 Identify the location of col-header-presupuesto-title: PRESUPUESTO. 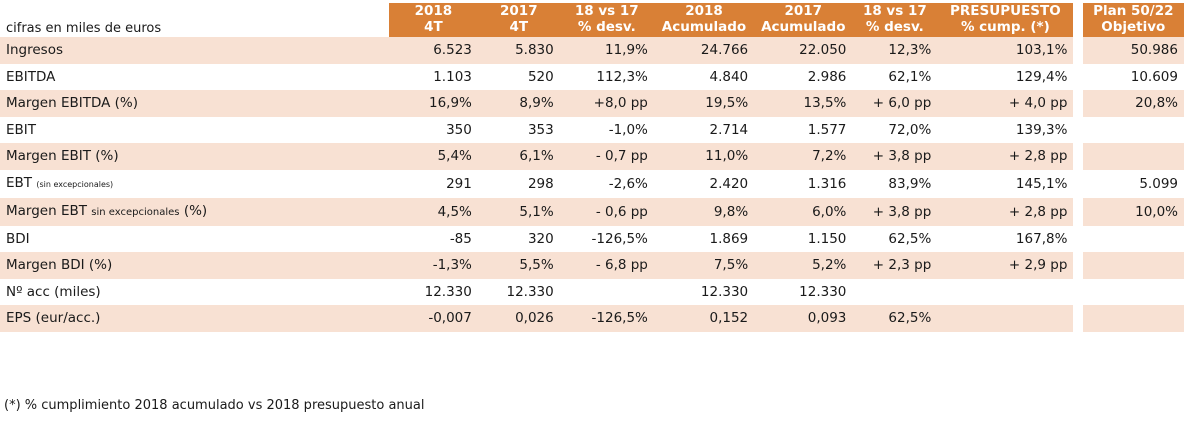
(1005, 11).